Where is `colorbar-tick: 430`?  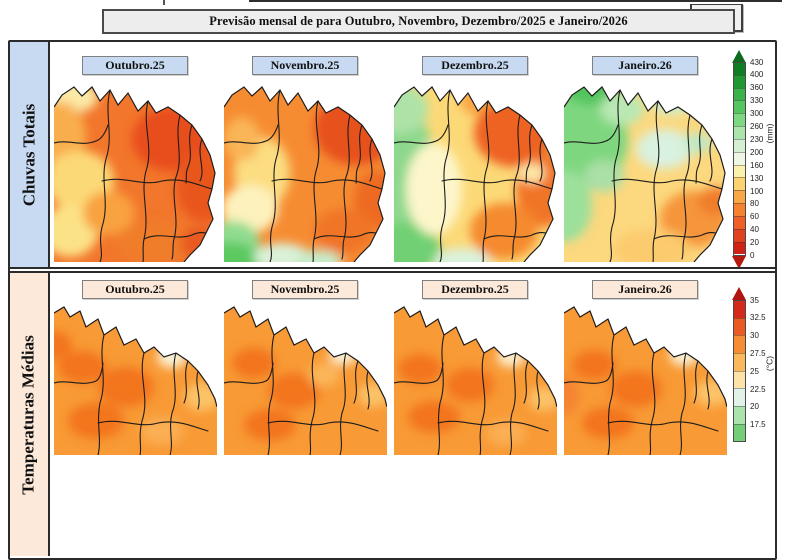
colorbar-tick: 430 is located at coordinates (757, 62).